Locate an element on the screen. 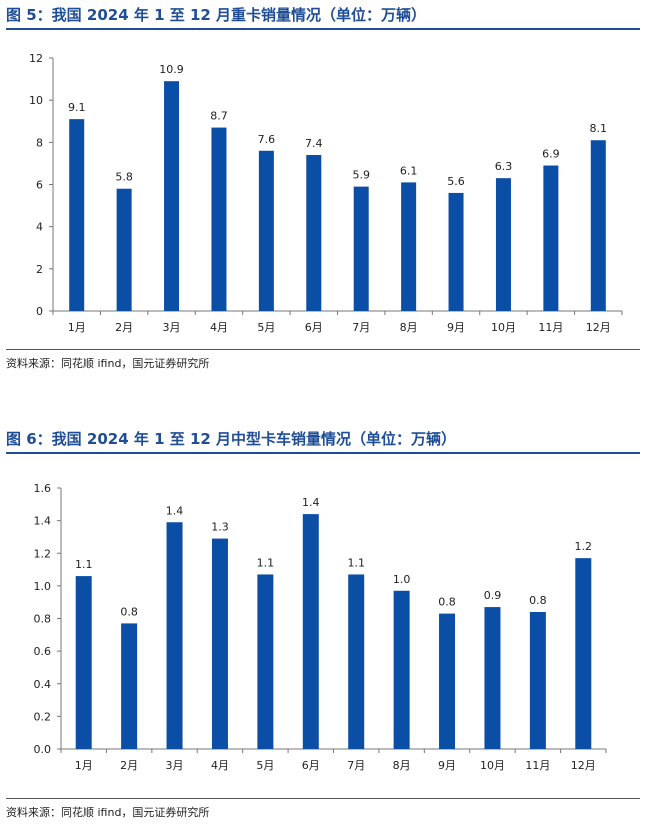 Image resolution: width=646 pixels, height=833 pixels. bar-value-label: 9.1 is located at coordinates (77, 107).